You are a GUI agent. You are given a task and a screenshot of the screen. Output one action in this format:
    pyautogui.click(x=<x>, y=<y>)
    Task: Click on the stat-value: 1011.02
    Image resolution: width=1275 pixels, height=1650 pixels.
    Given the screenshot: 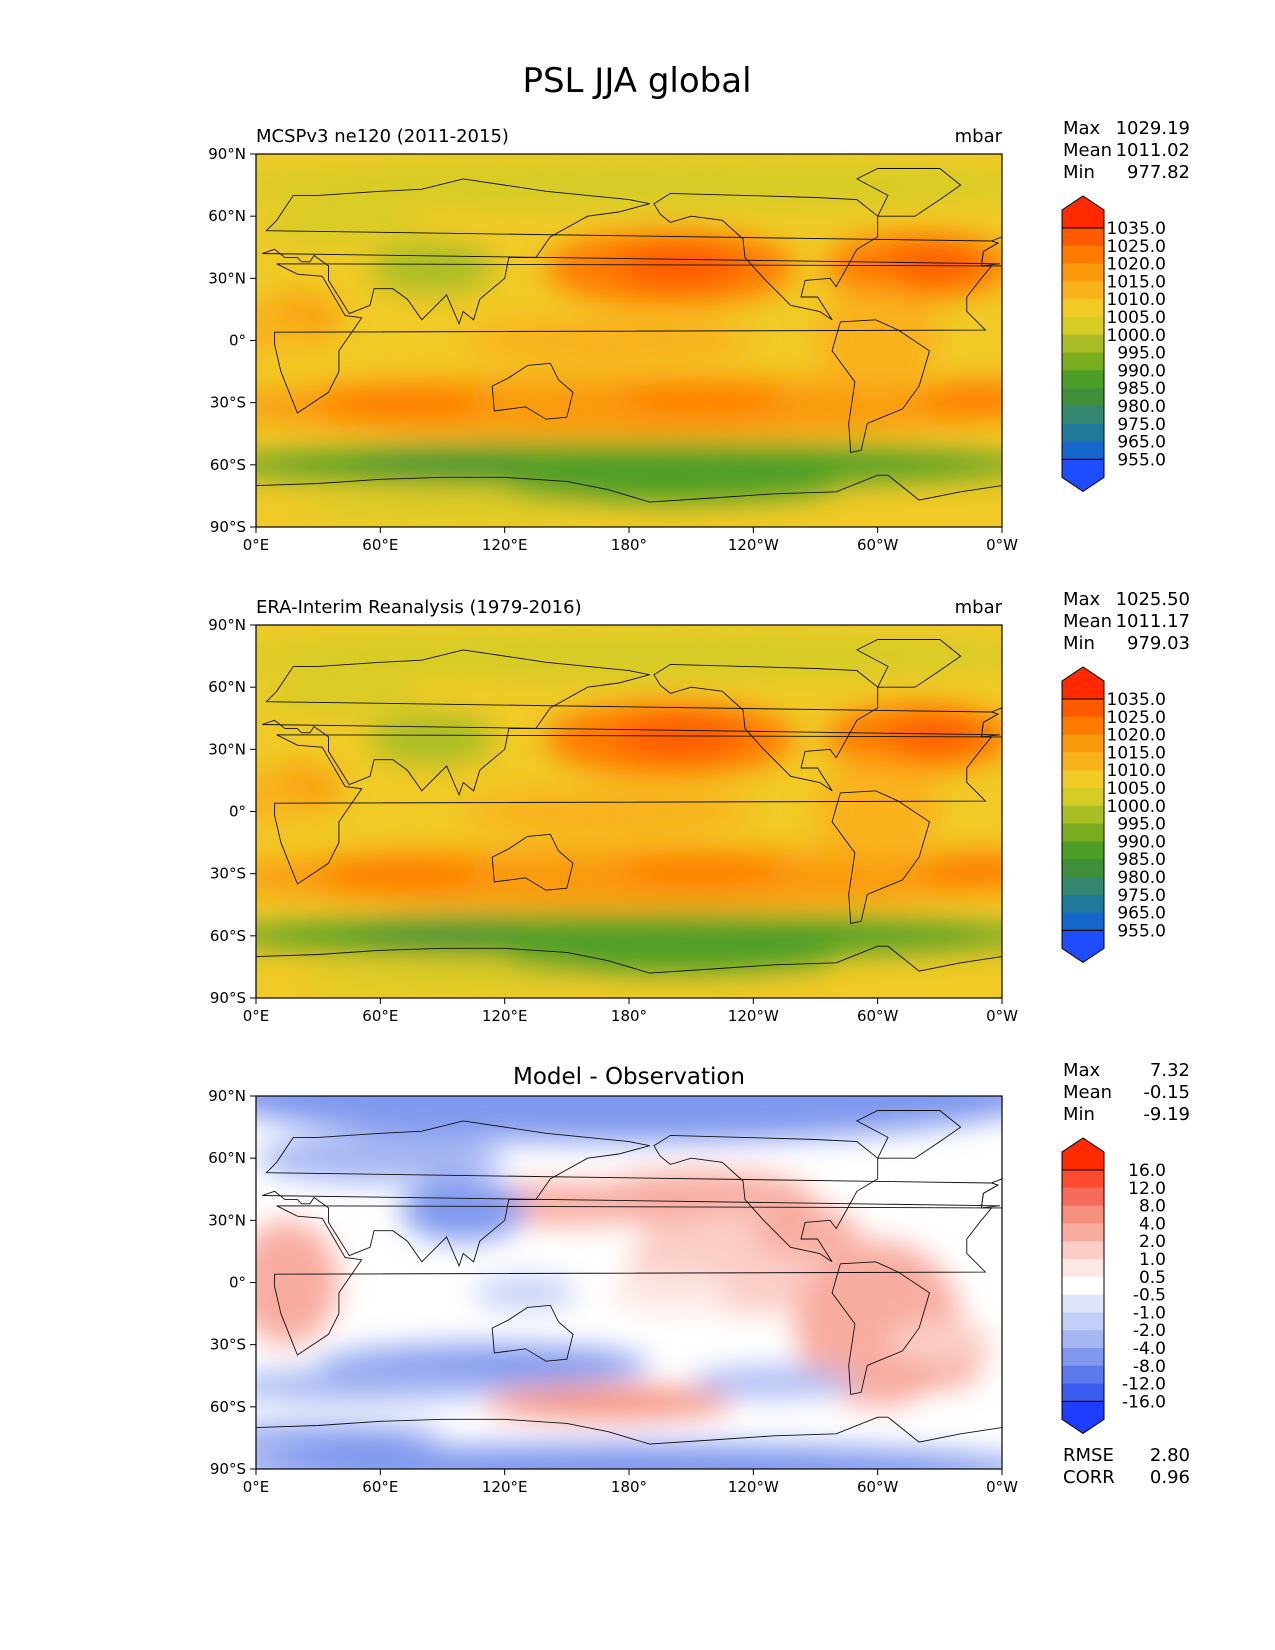 What is the action you would take?
    pyautogui.click(x=1153, y=150)
    